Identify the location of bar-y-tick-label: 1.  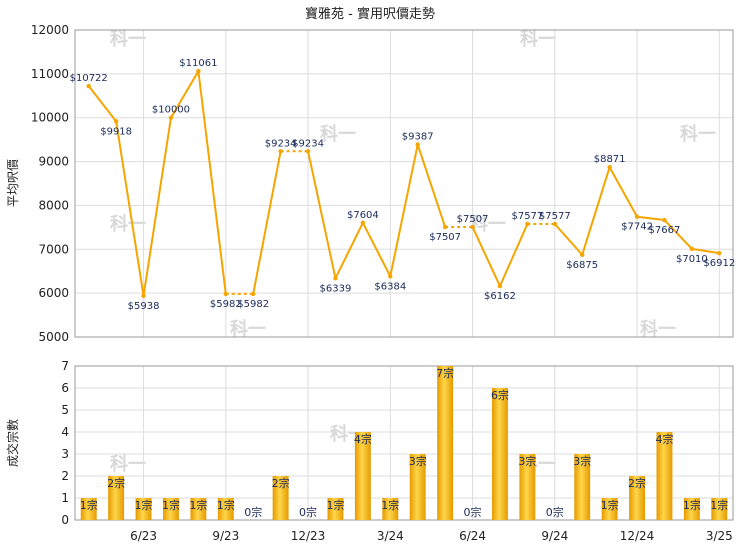
(65, 498).